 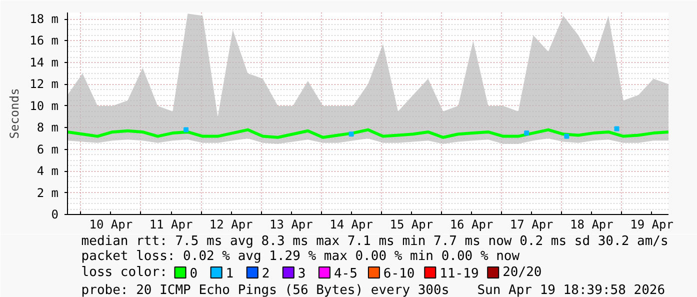 What do you see at coordinates (44, 62) in the screenshot?
I see `y-tick-label: 14 m` at bounding box center [44, 62].